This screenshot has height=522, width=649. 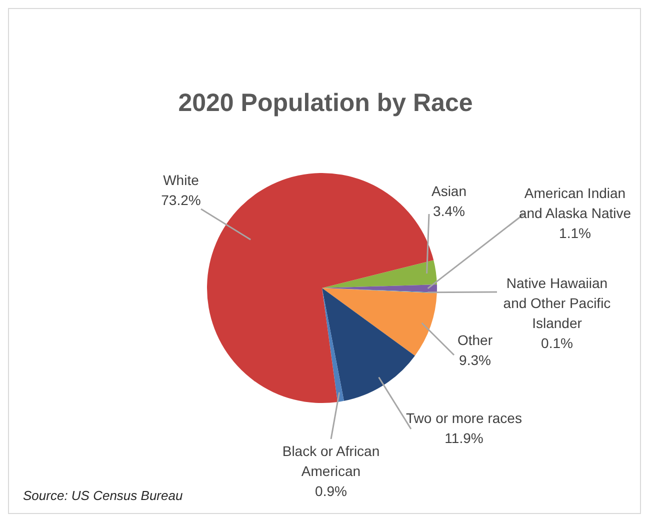 What do you see at coordinates (103, 495) in the screenshot?
I see `source-note: Source: US Census Bureau` at bounding box center [103, 495].